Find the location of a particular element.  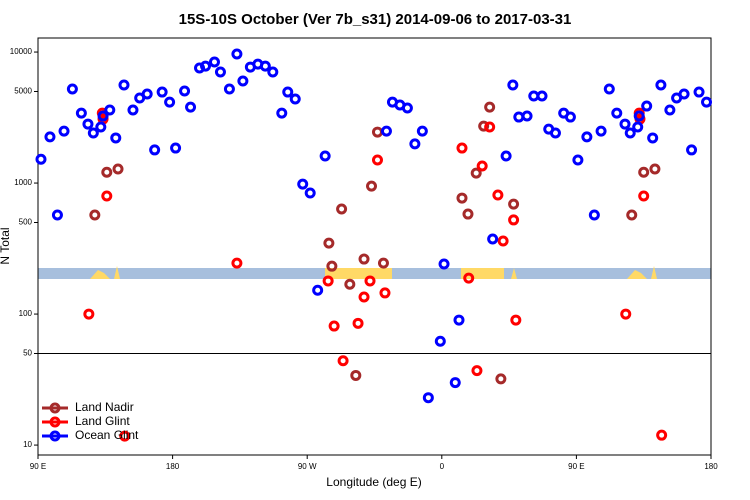

land-band is located at coordinates (374, 272).